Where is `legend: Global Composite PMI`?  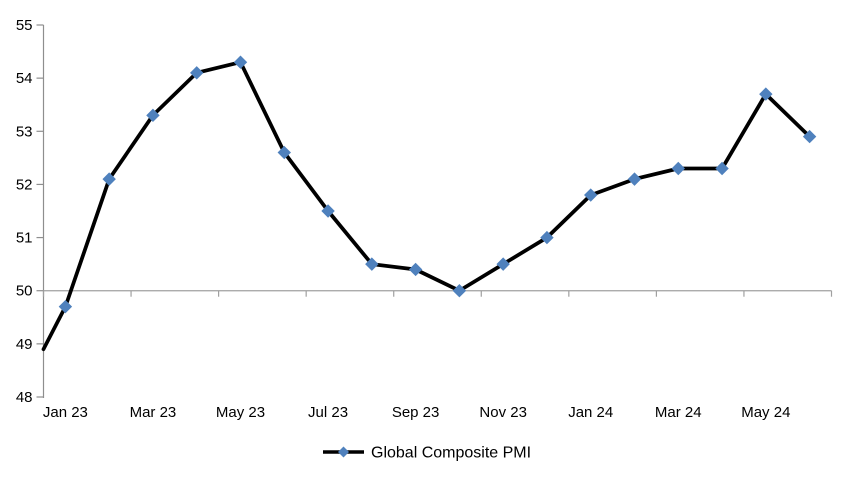
legend: Global Composite PMI is located at coordinates (427, 453).